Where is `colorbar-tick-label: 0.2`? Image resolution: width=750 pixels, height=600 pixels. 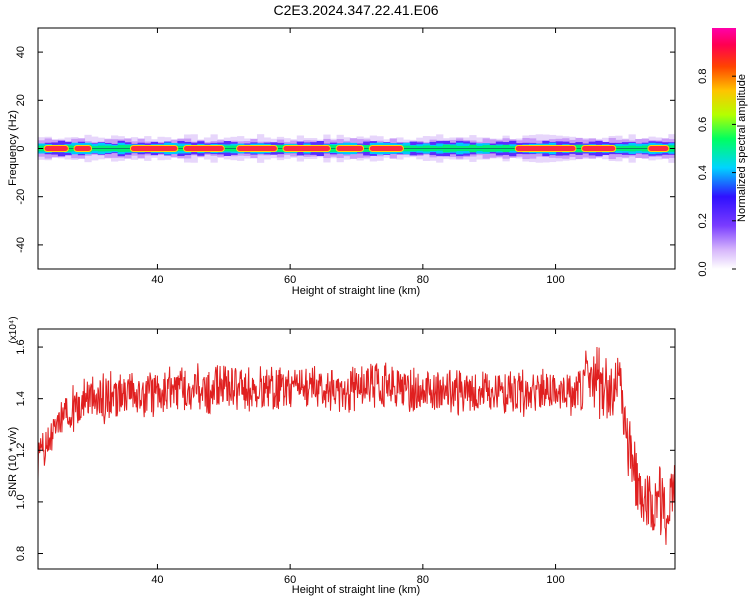
colorbar-tick-label: 0.2 is located at coordinates (703, 220).